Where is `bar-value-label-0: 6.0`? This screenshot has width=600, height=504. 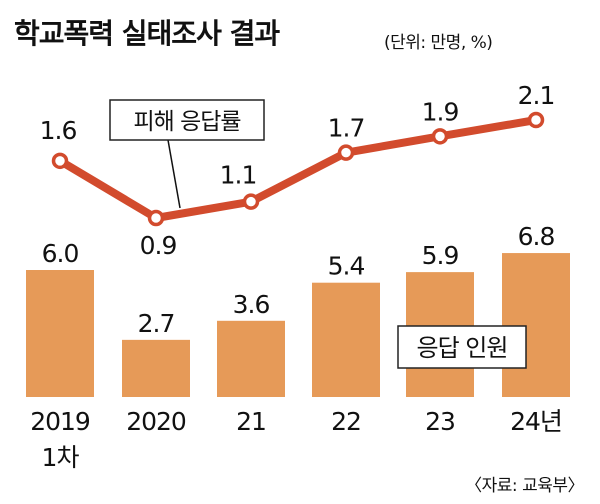
bar-value-label-0: 6.0 is located at coordinates (60, 253).